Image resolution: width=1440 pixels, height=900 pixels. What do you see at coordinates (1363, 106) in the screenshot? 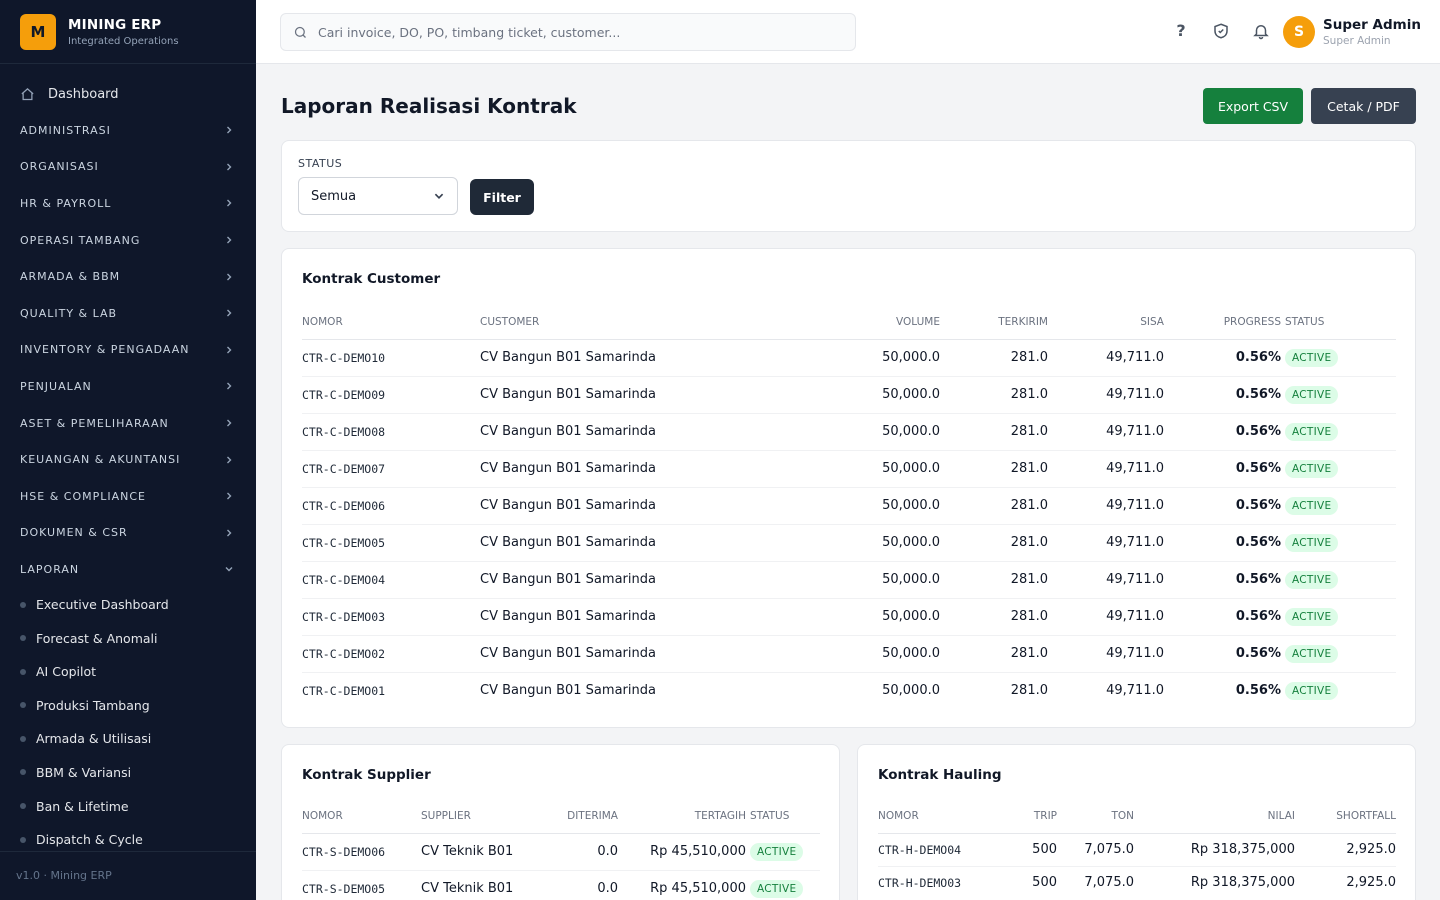
I see `print-pdf-button: Cetak / PDF` at bounding box center [1363, 106].